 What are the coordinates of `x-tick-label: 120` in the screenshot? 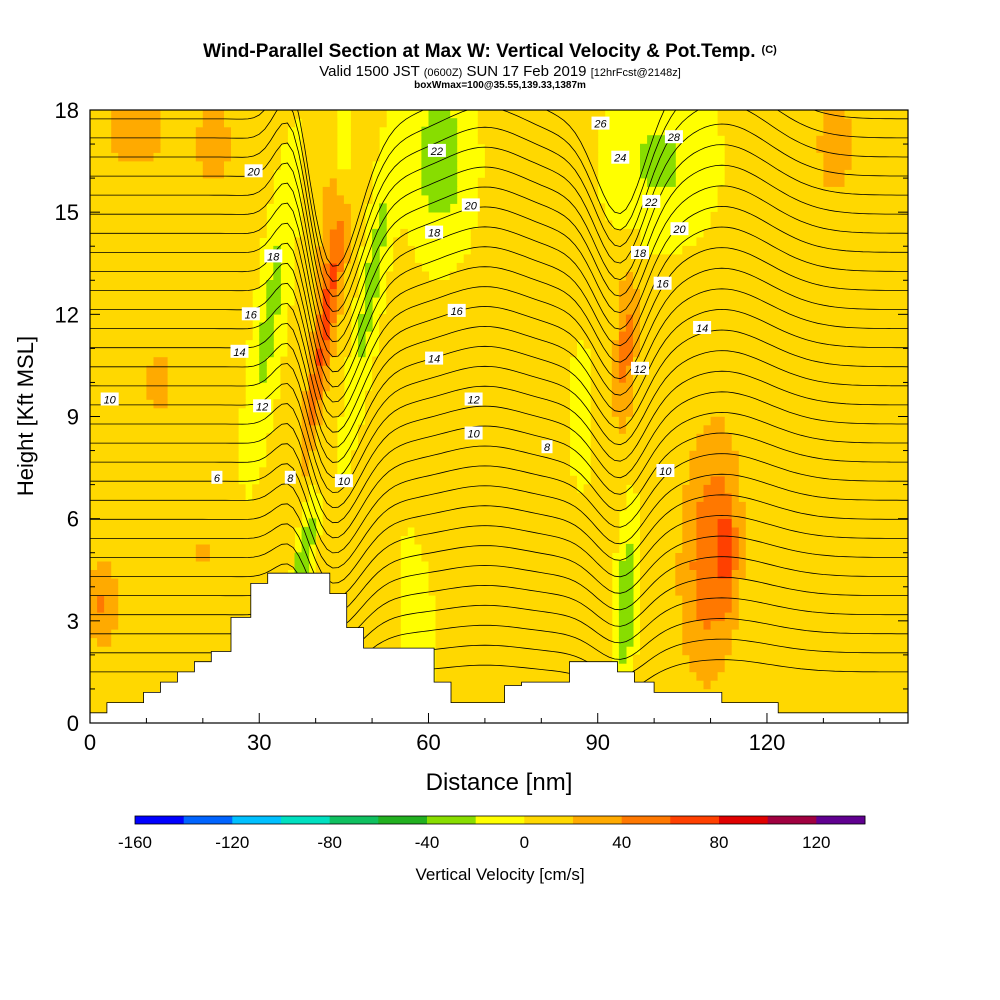 It's located at (767, 742).